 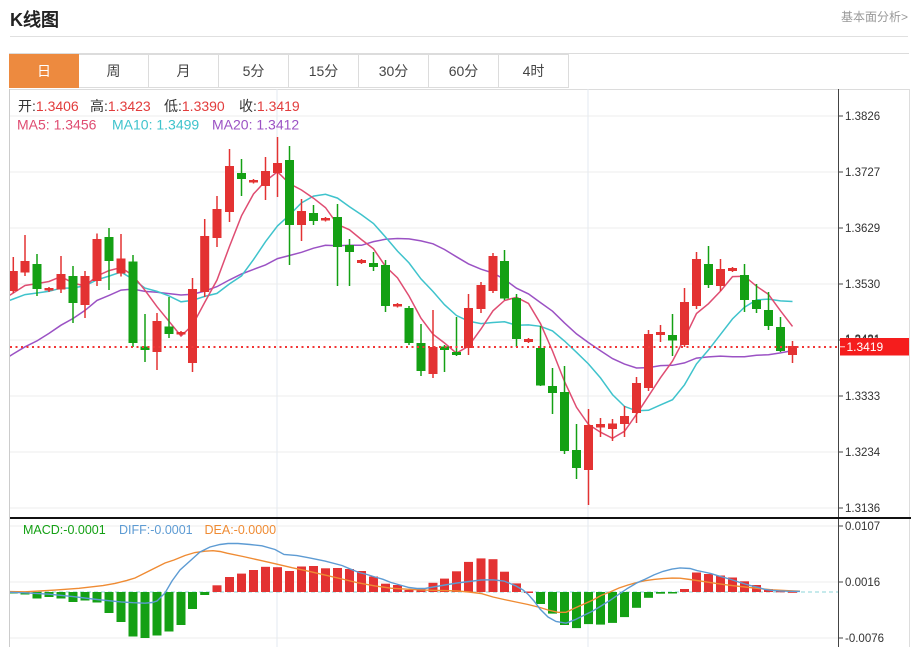 I want to click on svg-text: 1.3333, so click(x=862, y=397).